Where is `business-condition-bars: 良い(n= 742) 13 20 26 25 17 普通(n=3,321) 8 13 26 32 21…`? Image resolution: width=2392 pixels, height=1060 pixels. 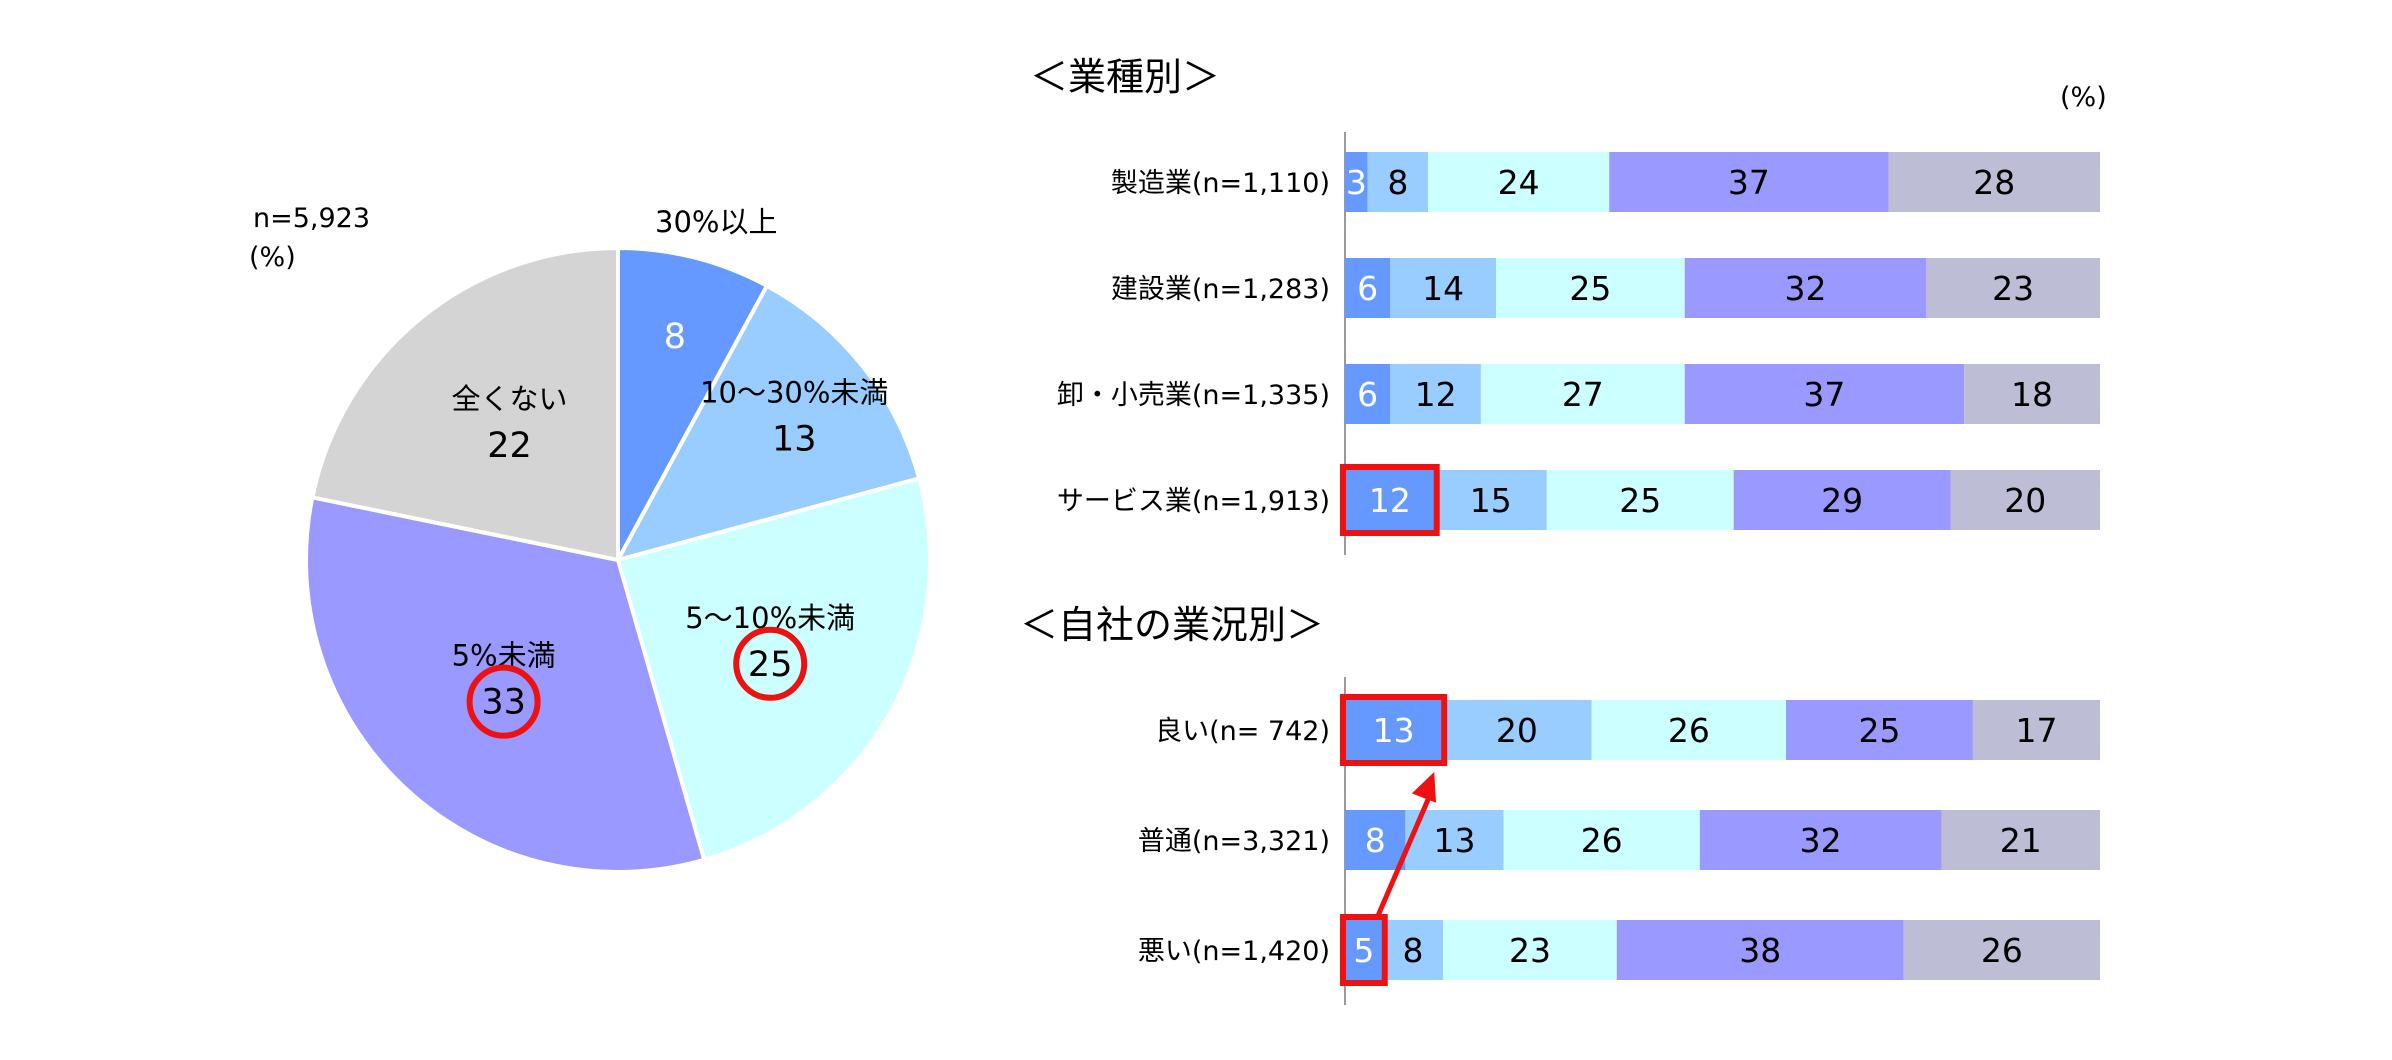
business-condition-bars: 良い(n= 742) 13 20 26 25 17 普通(n=3,321) 8 13 26 32 21… is located at coordinates (1619, 841).